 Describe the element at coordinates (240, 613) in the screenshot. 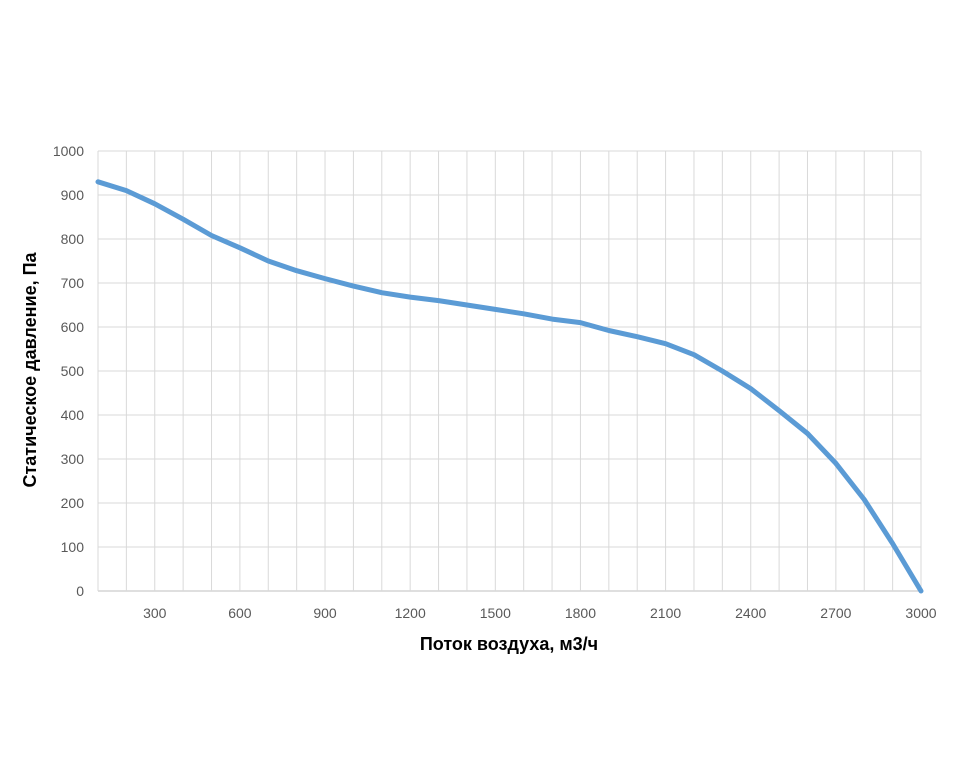

I see `x-tick-label: 600` at that location.